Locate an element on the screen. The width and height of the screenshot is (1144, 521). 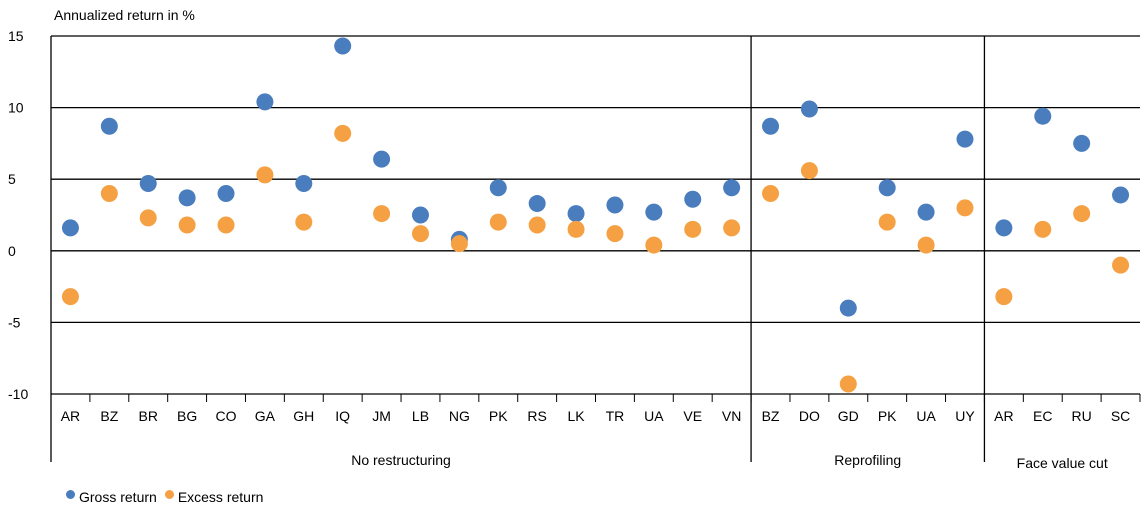
y-tick-label: -5 is located at coordinates (14, 322).